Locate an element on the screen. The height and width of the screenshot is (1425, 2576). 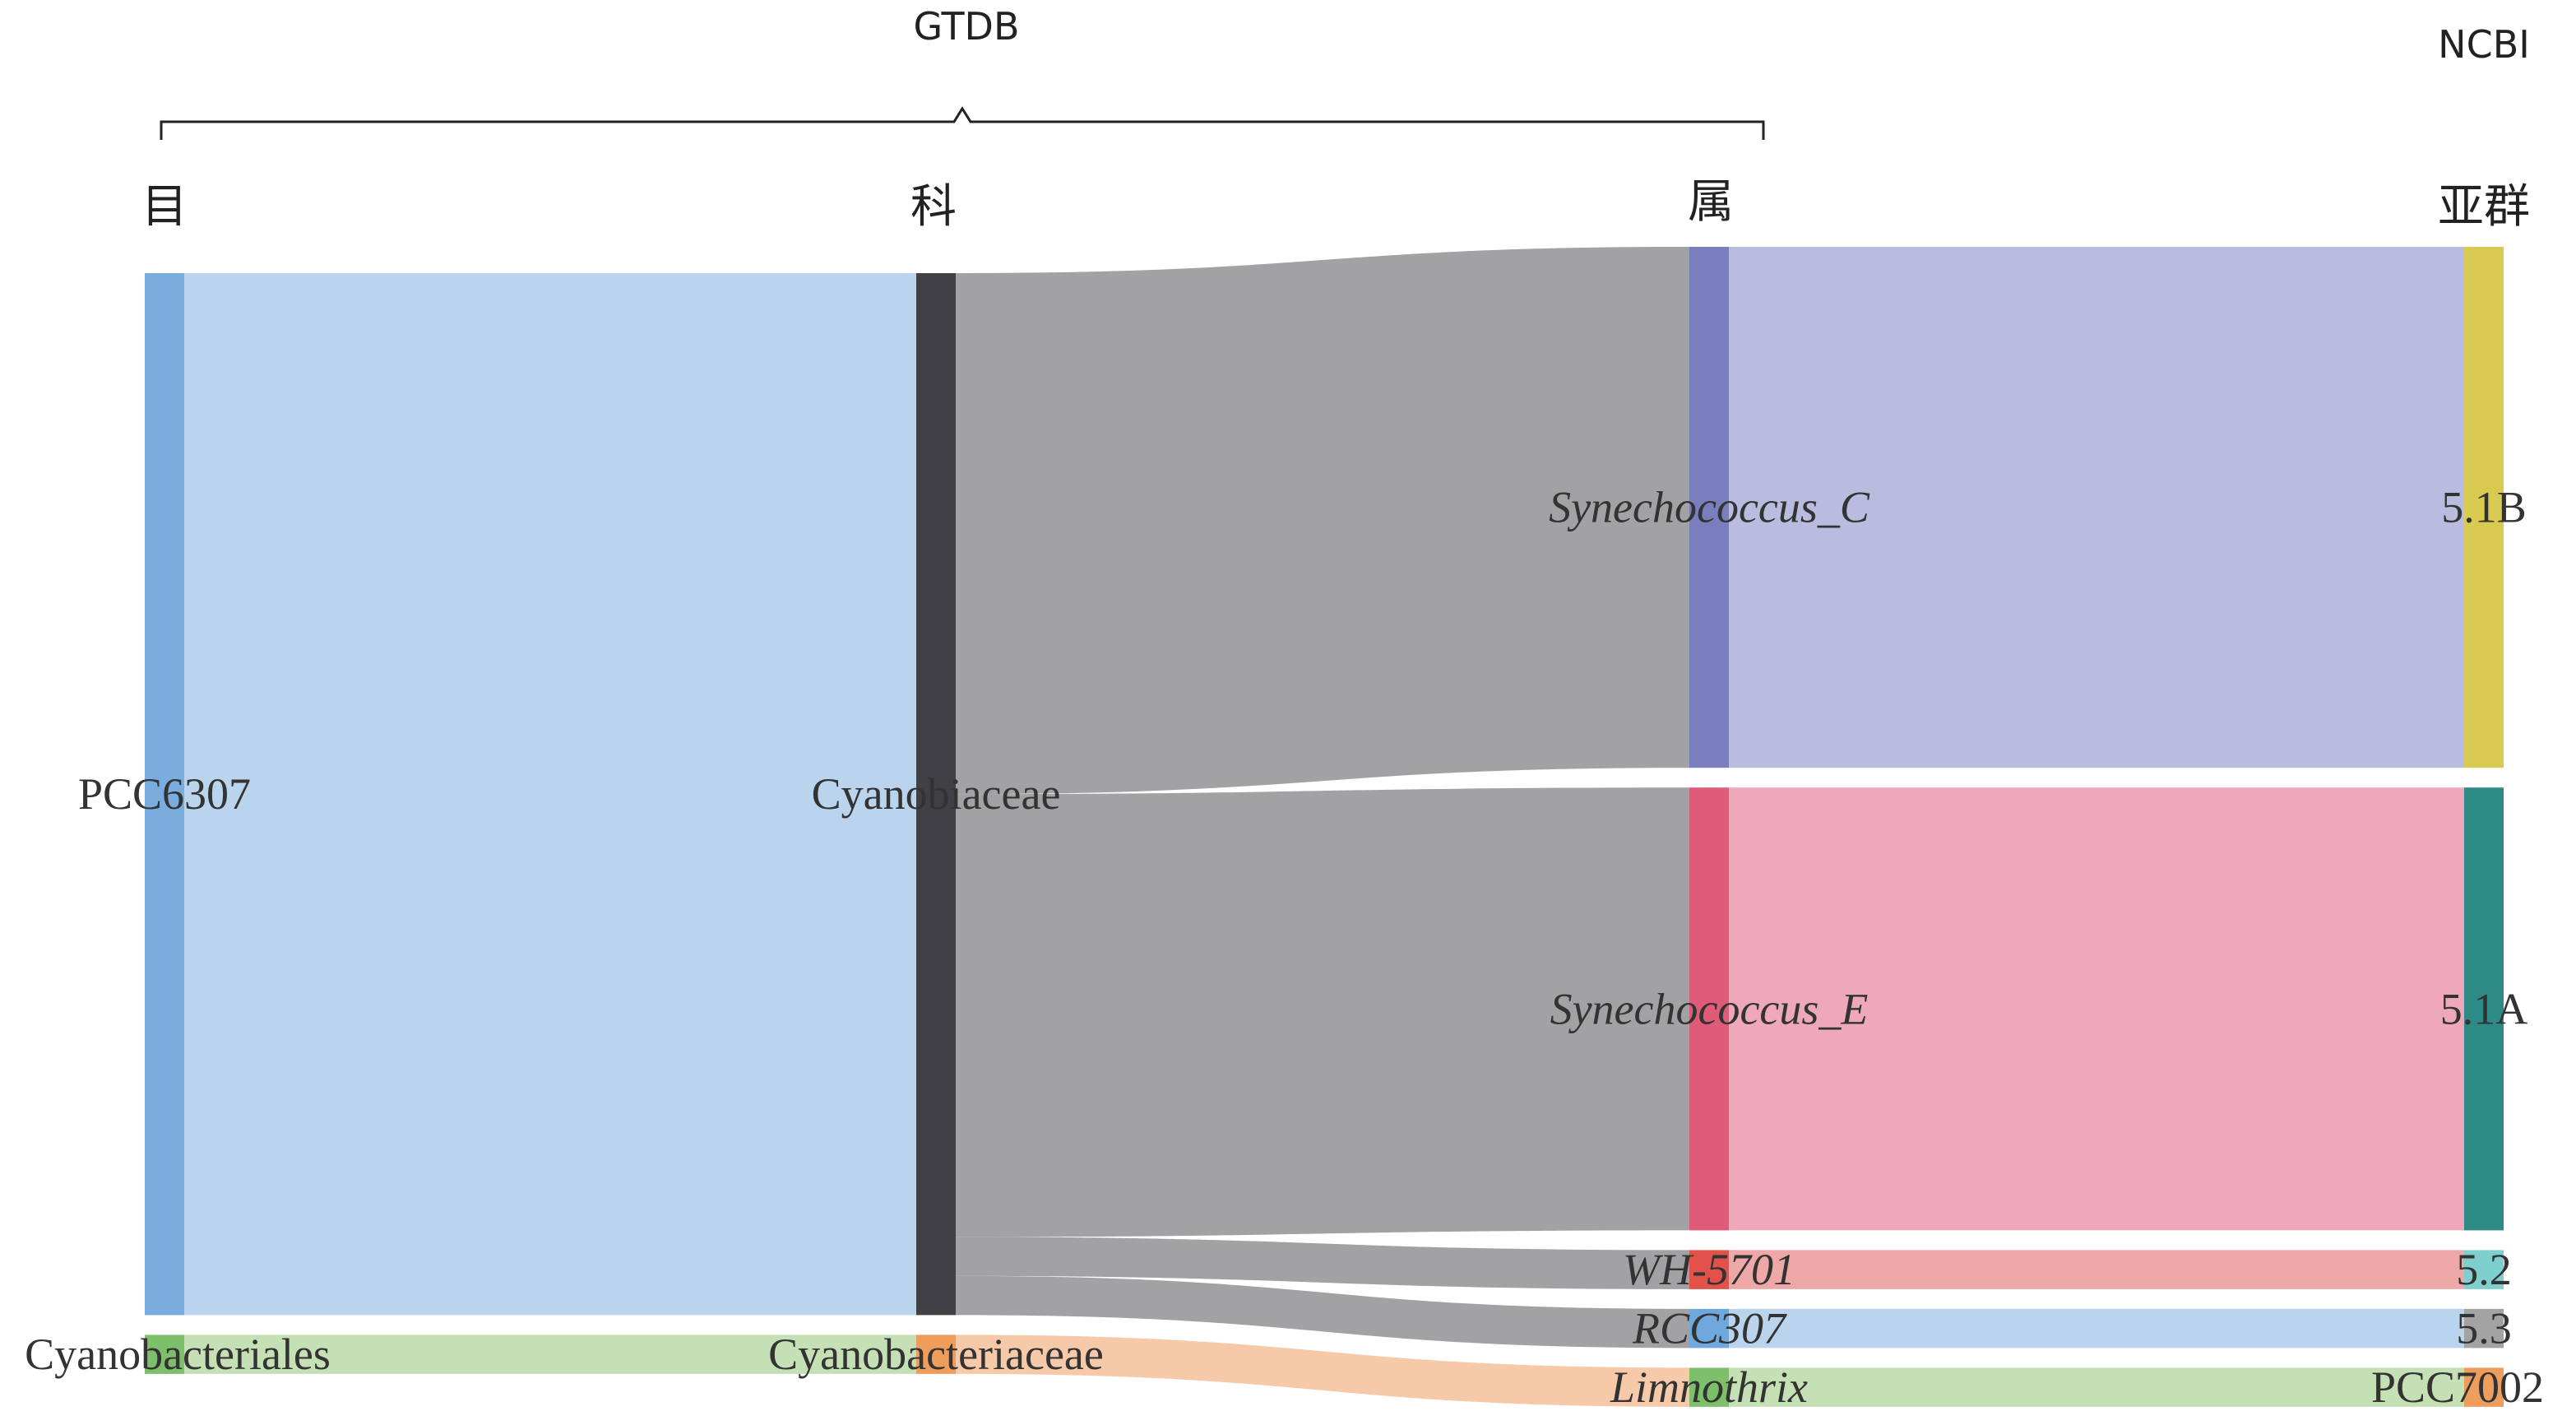
link-synechococcus-c-to-5-1b is located at coordinates (2097, 507).